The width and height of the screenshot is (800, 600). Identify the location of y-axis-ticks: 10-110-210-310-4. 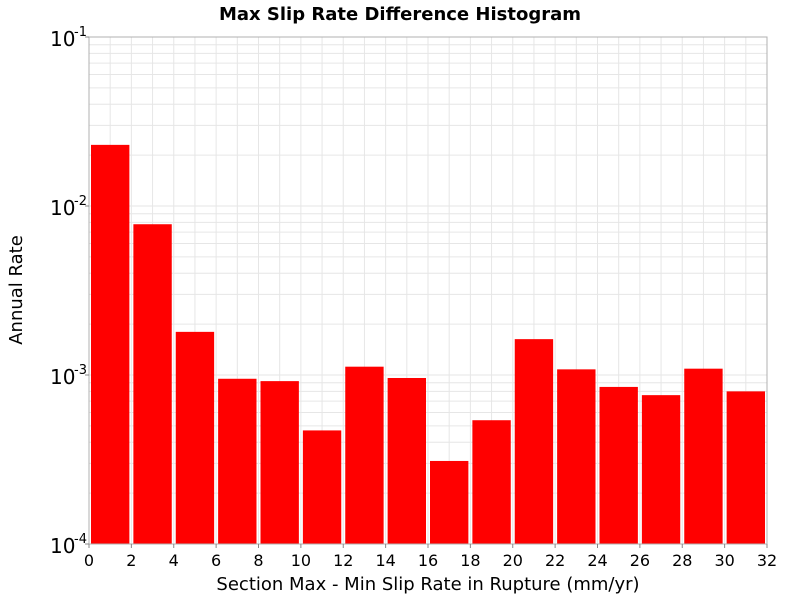
(69, 291).